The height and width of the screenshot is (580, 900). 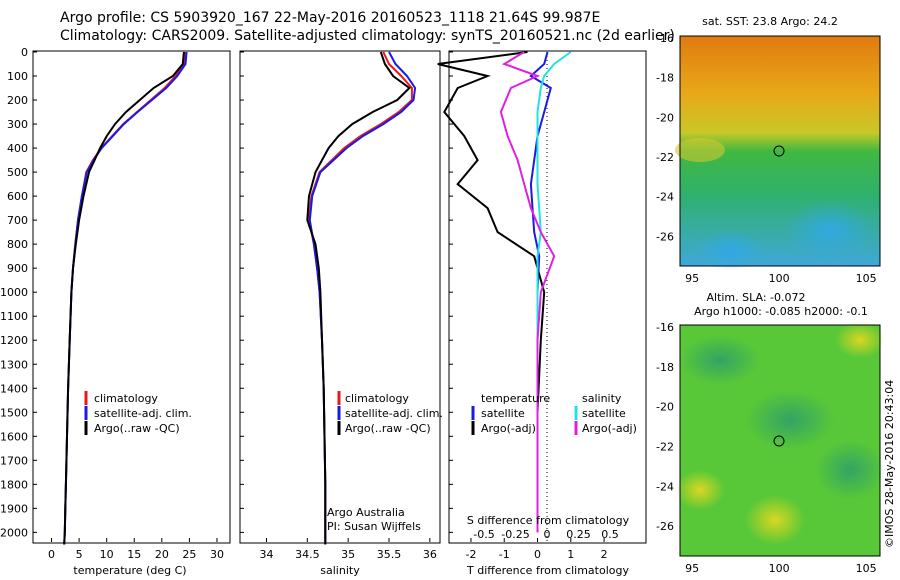 I want to click on x-tick-label: -2, so click(x=470, y=554).